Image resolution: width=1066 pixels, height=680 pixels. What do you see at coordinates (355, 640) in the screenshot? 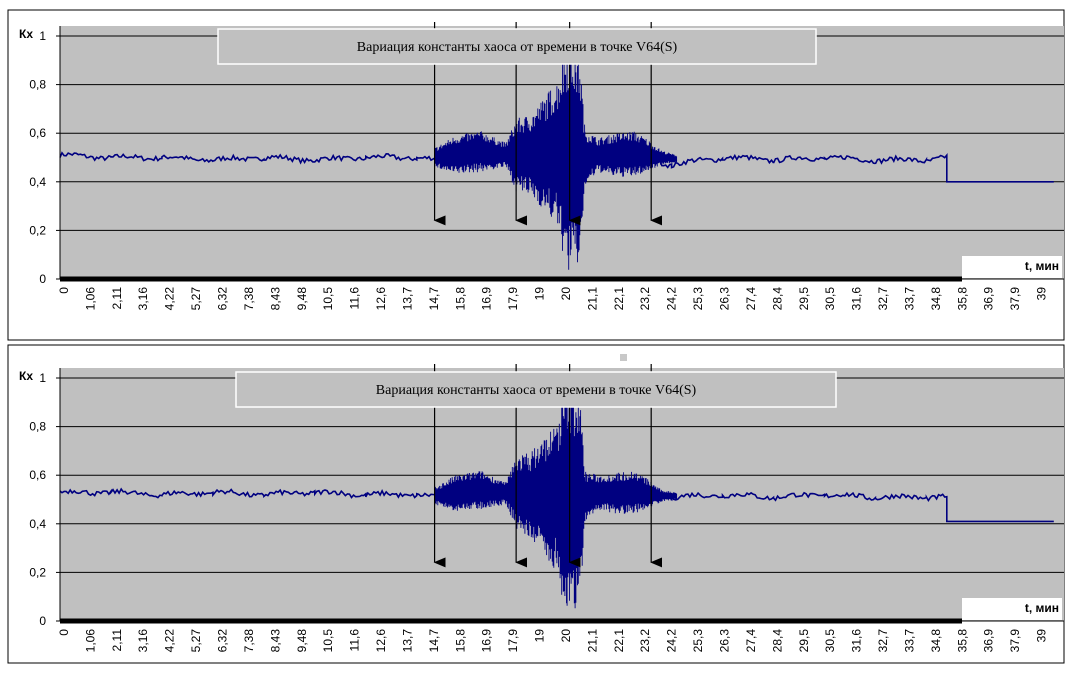
I see `x-tick-label: 11,6` at bounding box center [355, 640].